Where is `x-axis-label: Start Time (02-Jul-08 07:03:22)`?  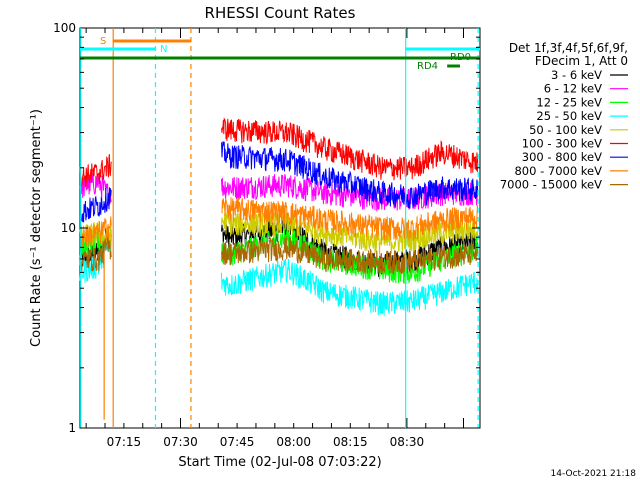 x-axis-label: Start Time (02-Jul-08 07:03:22) is located at coordinates (279, 462).